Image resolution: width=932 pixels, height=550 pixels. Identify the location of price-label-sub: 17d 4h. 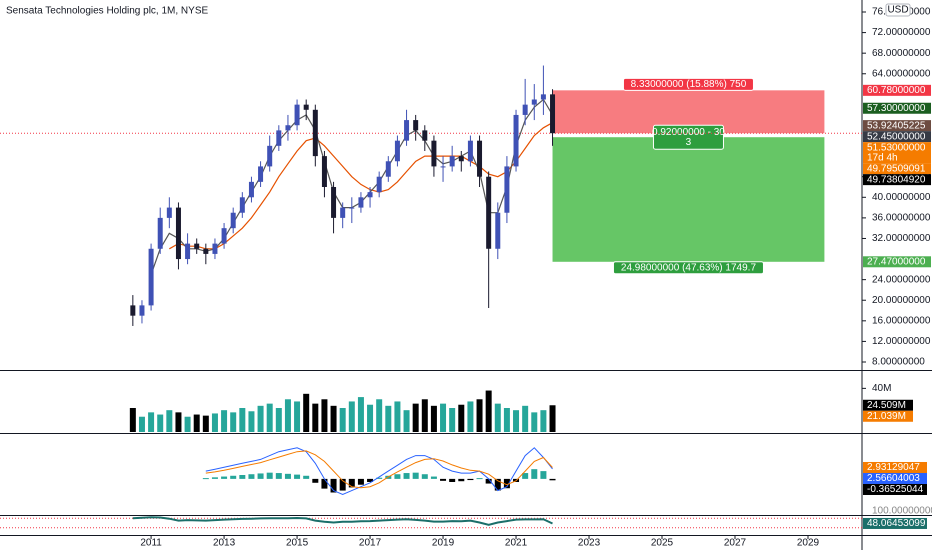
(882, 157).